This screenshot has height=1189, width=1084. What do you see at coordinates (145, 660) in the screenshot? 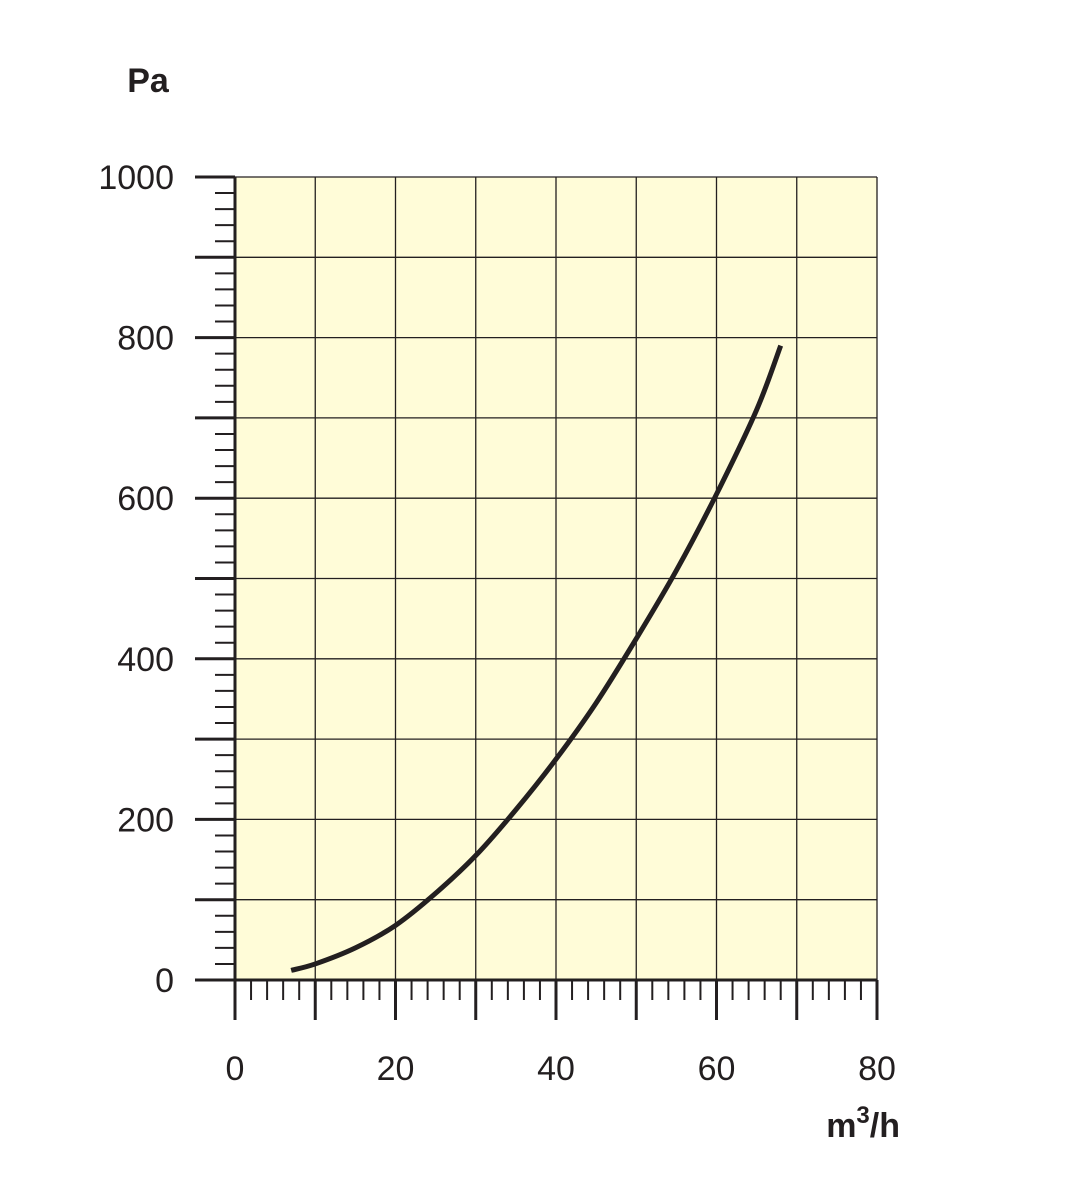
I see `y-tick-label: 400` at bounding box center [145, 660].